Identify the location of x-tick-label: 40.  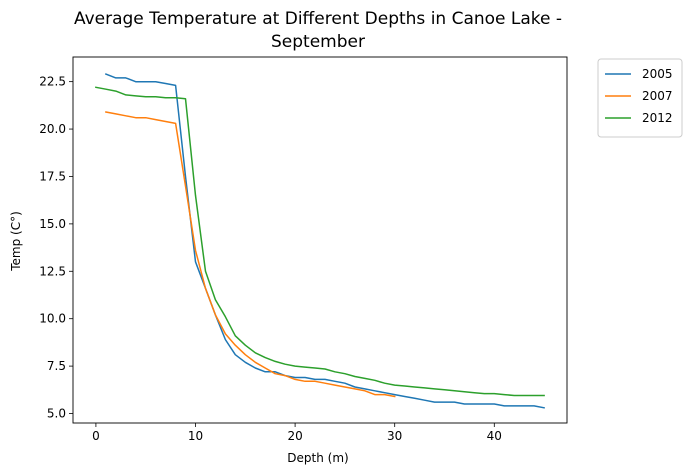
(494, 436).